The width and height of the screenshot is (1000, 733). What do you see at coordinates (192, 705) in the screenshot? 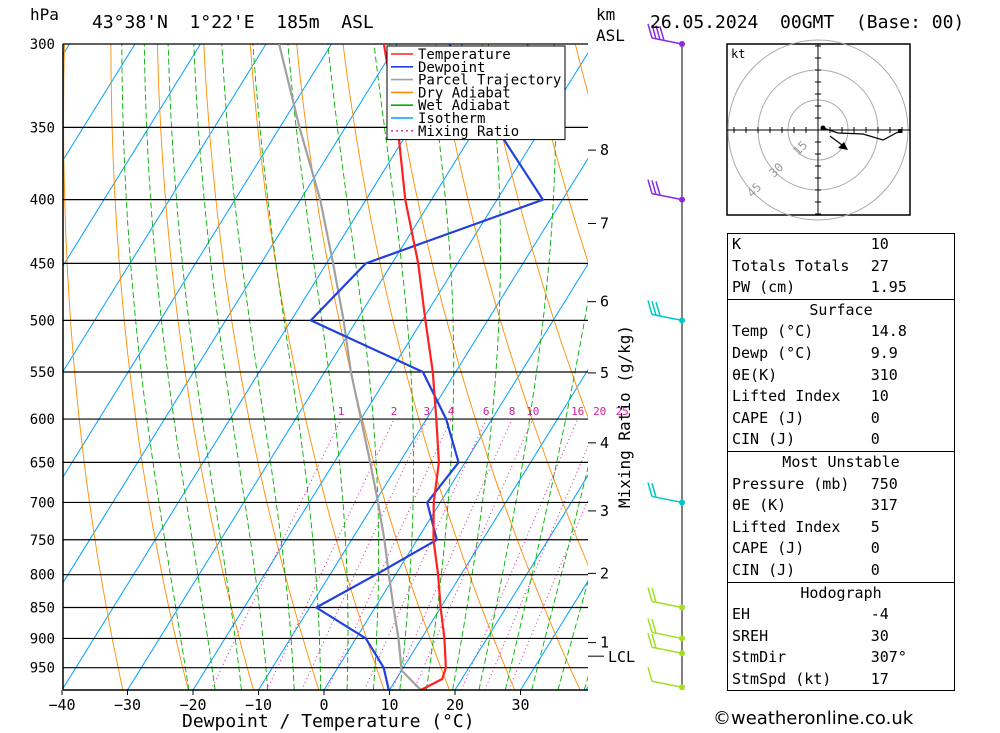
I see `x-tick-label: −20` at bounding box center [192, 705].